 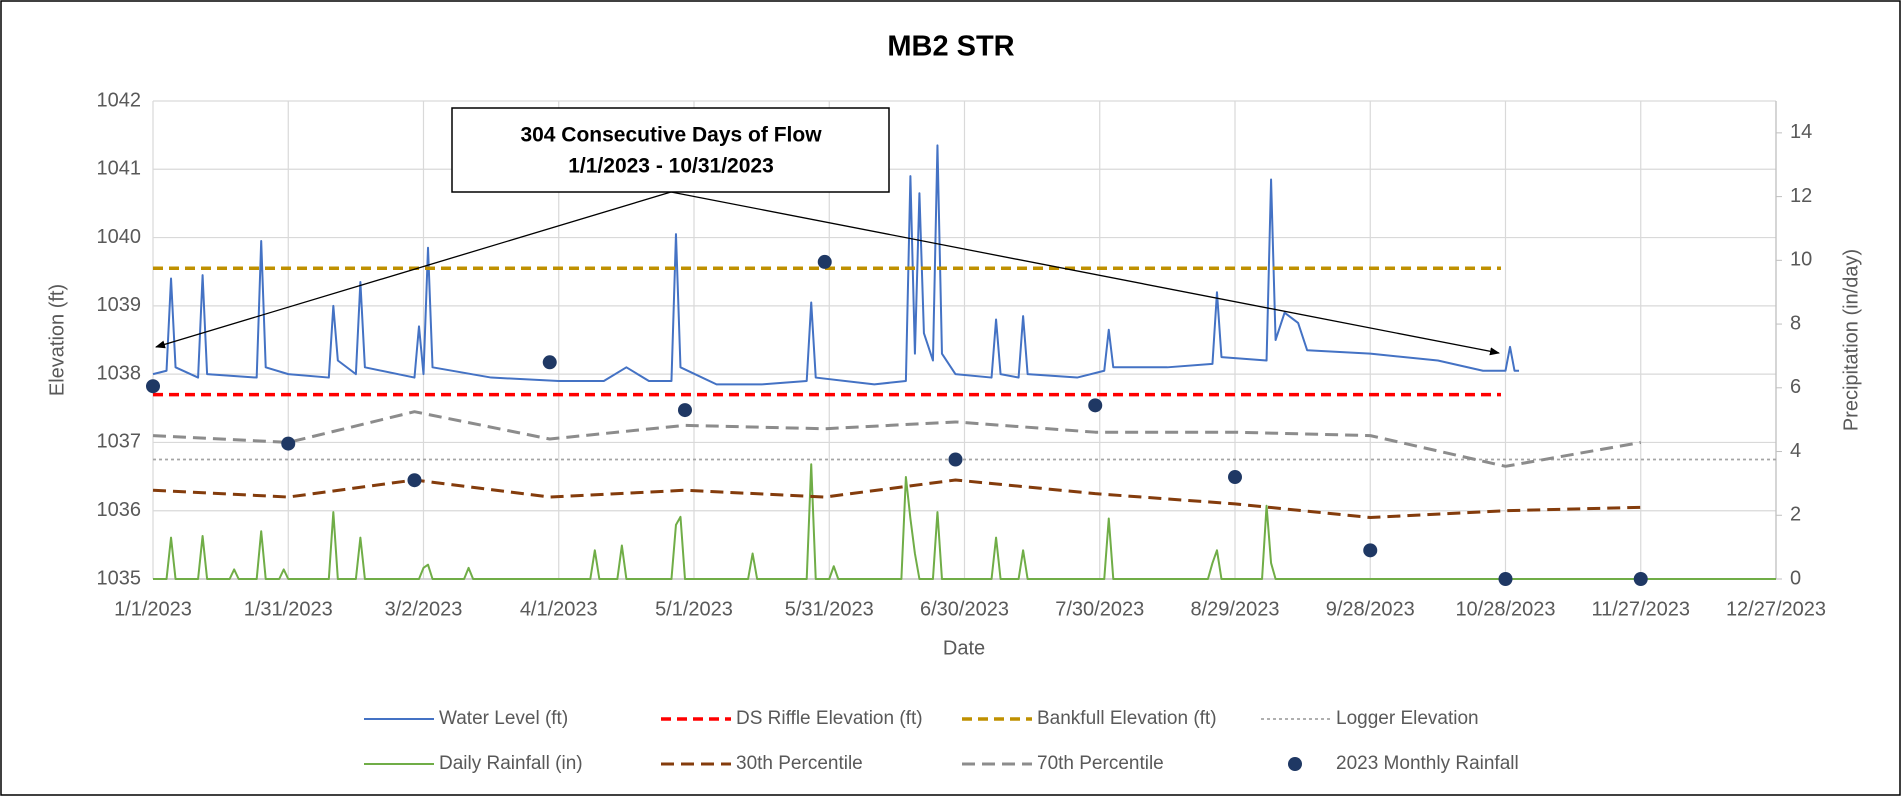 I want to click on y2-tick-label: 10, so click(x=1801, y=260).